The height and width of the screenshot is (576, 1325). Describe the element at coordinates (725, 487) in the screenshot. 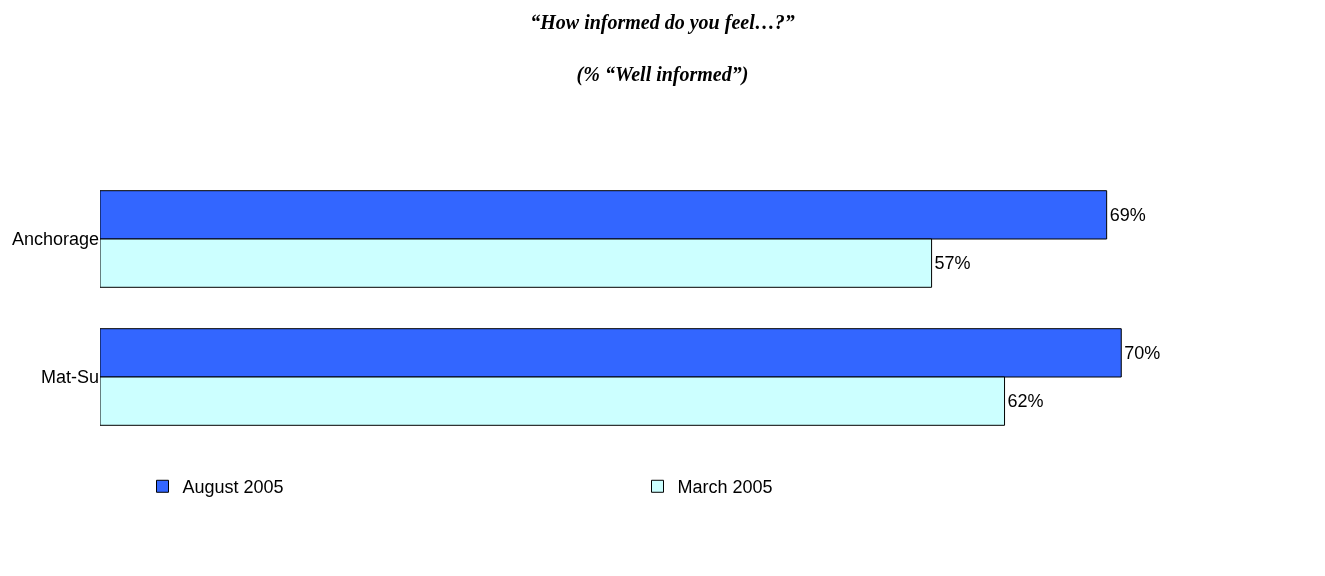

I see `legend-label: March 2005` at that location.